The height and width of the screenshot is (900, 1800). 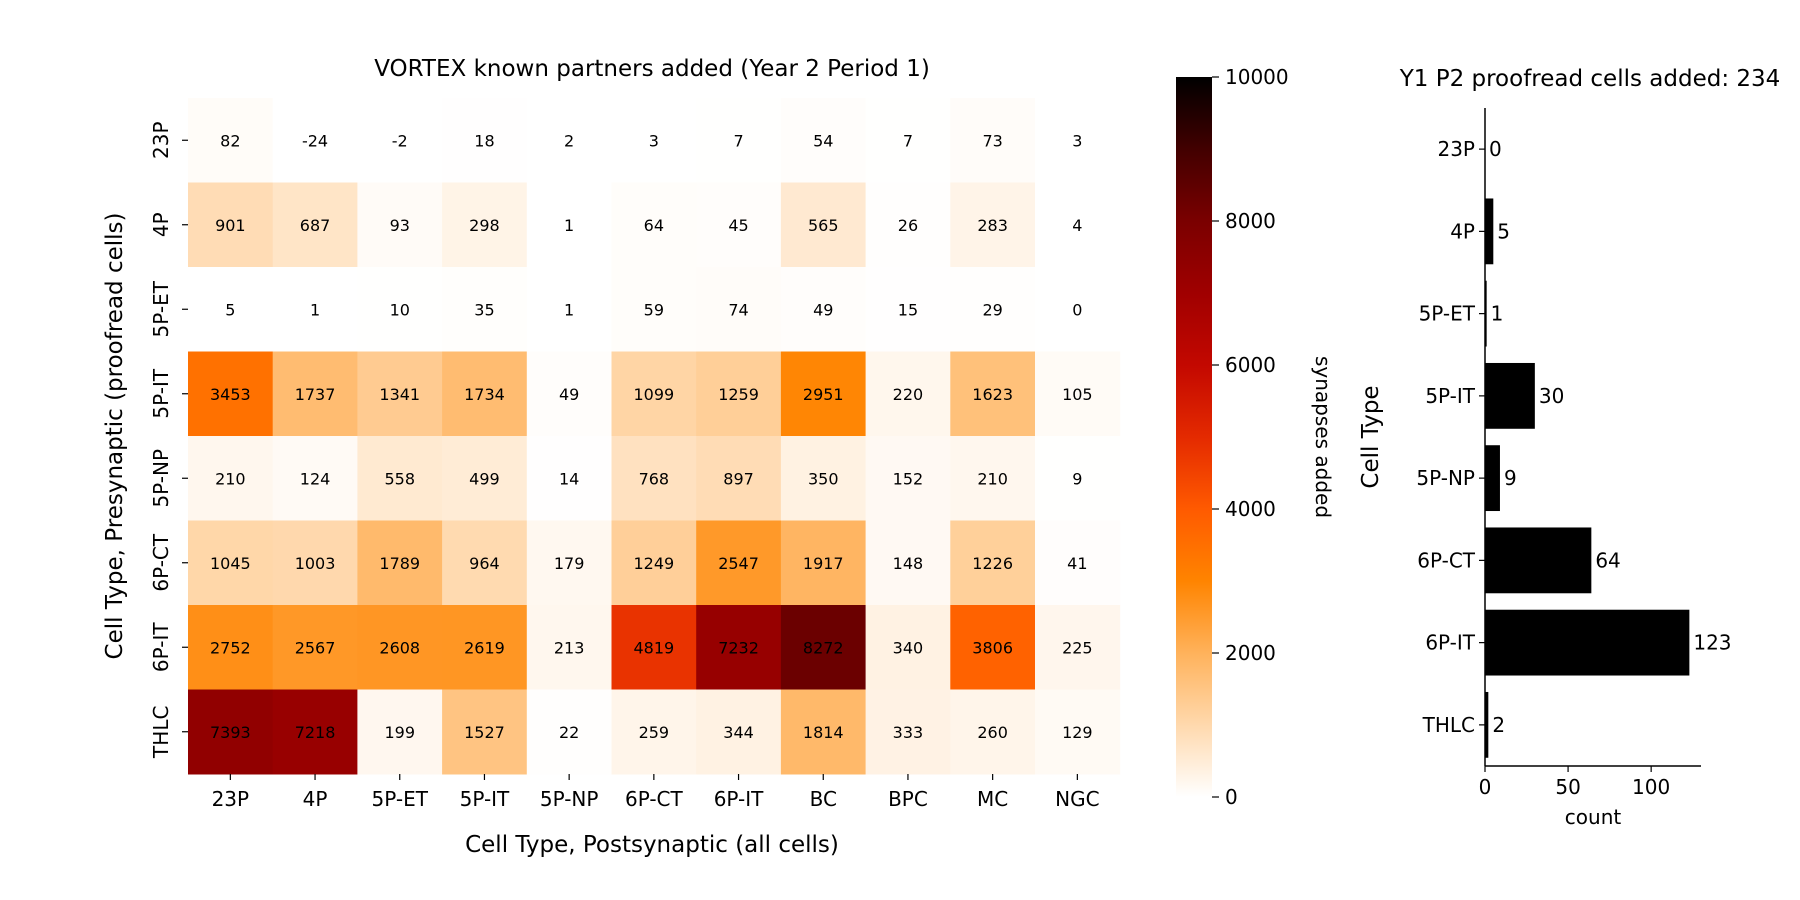 I want to click on heatmap-cell-label: 8272, so click(x=823, y=647).